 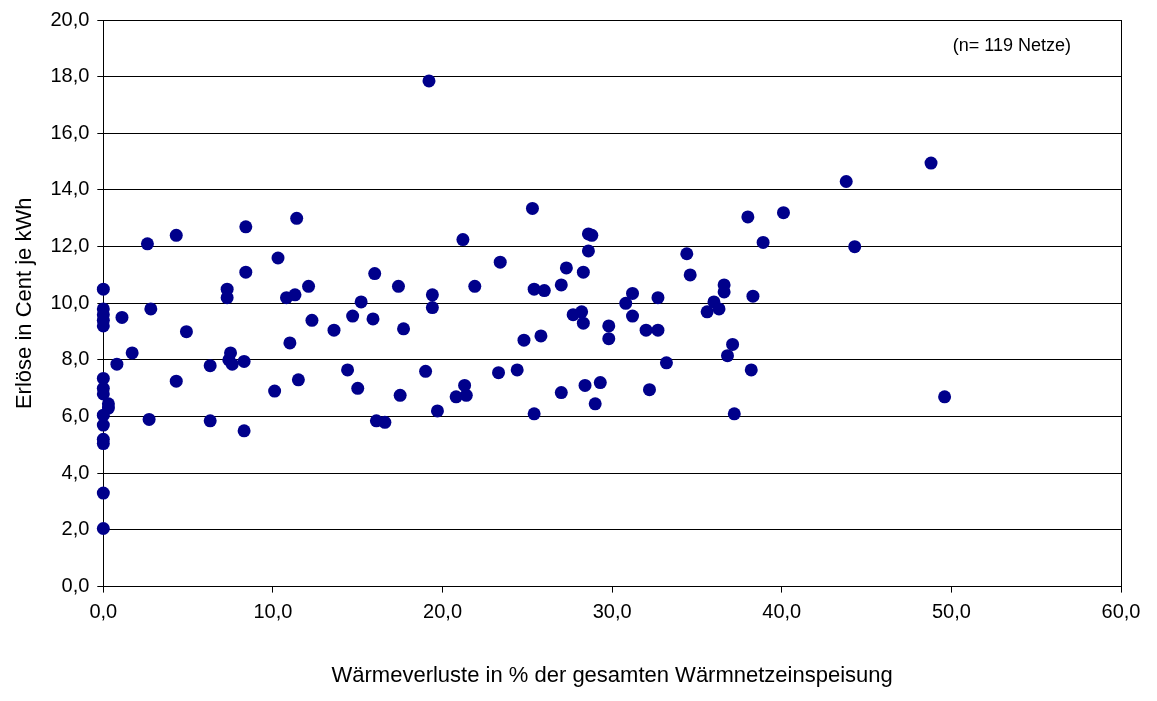 What do you see at coordinates (273, 611) in the screenshot?
I see `x-tick-label: 10,0` at bounding box center [273, 611].